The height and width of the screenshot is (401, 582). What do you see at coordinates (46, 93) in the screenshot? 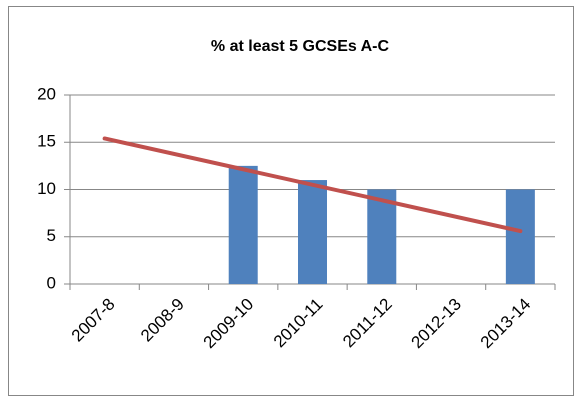
I see `y-tick-label: 20` at bounding box center [46, 93].